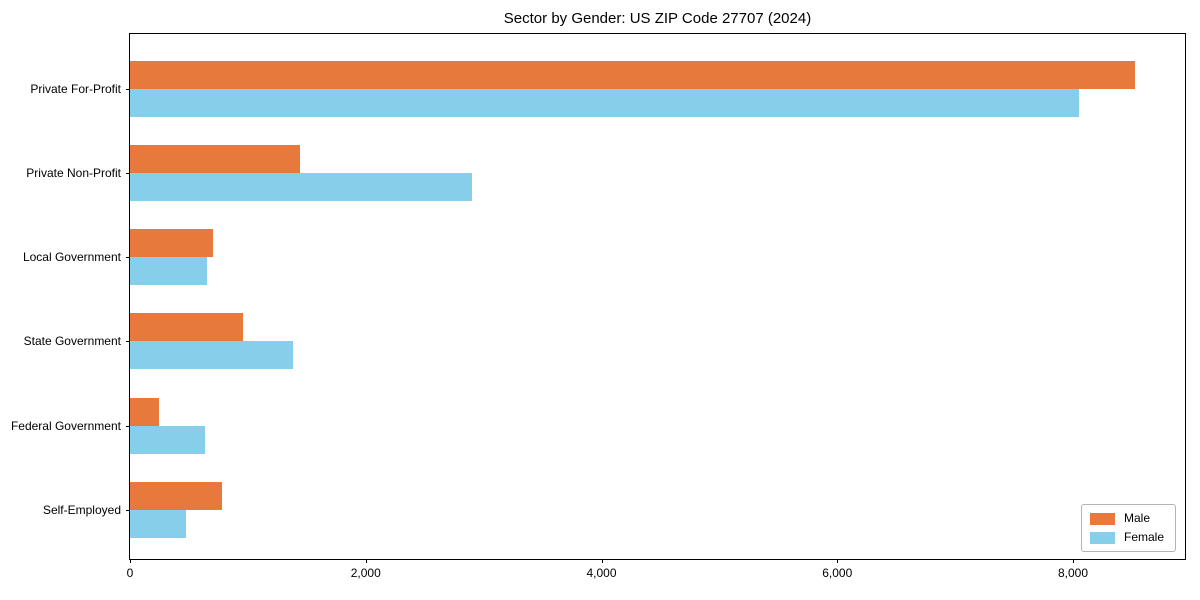  I want to click on y-tick-label: Local Government, so click(71, 257).